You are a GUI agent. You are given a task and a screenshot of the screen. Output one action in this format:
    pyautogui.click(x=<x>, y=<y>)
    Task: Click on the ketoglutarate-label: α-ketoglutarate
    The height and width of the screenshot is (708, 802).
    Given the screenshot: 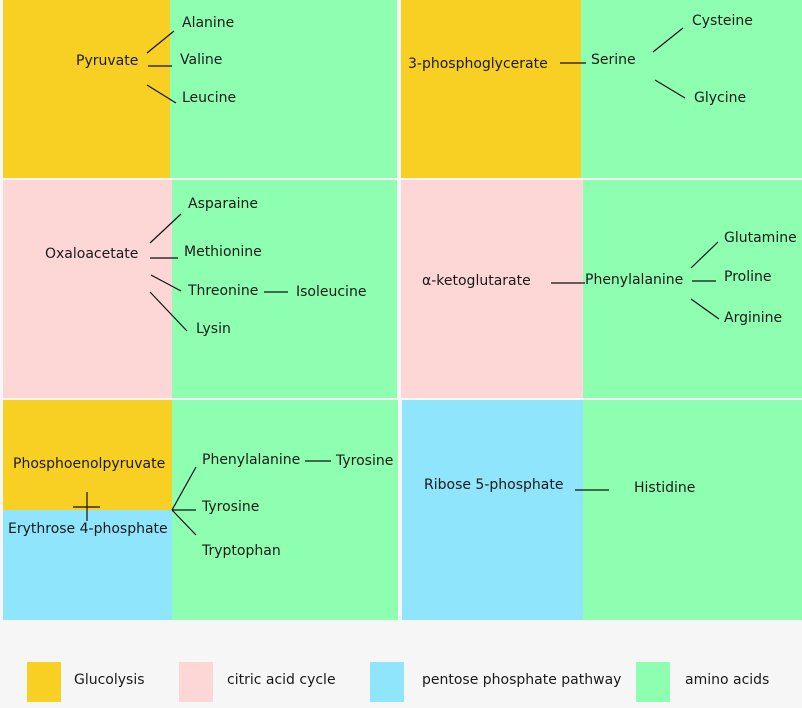 What is the action you would take?
    pyautogui.click(x=476, y=281)
    